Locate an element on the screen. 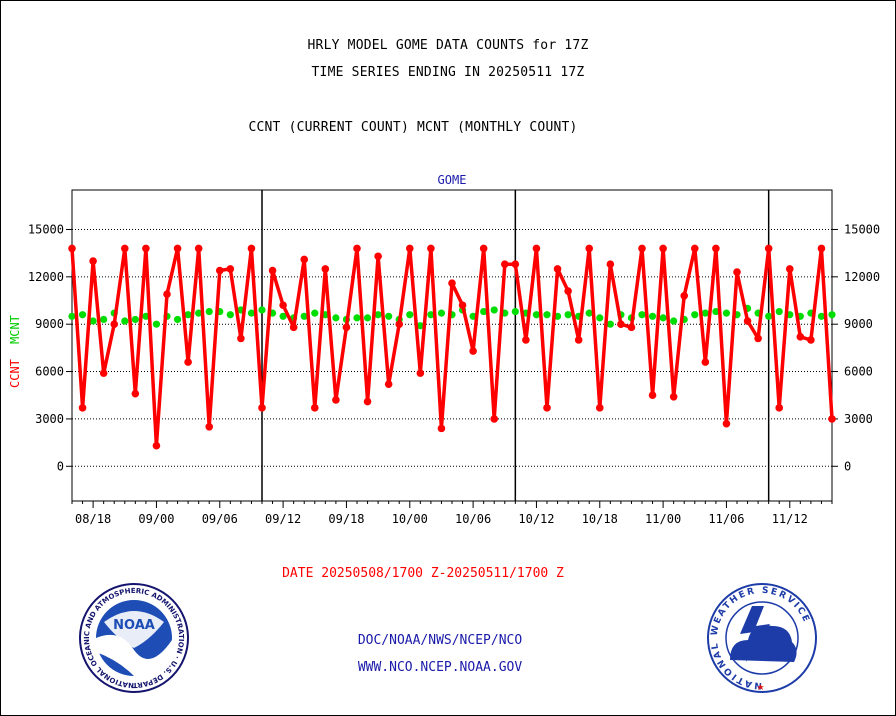 This screenshot has height=716, width=896. xtick-label: 11/06 is located at coordinates (726, 519).